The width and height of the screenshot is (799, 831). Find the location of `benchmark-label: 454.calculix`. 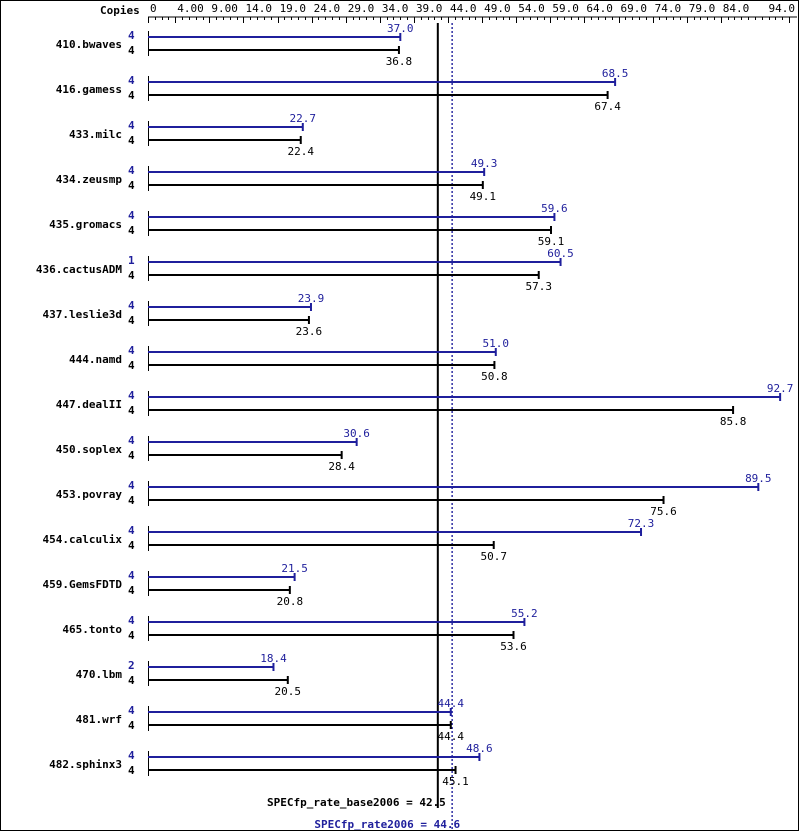

benchmark-label: 454.calculix is located at coordinates (83, 539).